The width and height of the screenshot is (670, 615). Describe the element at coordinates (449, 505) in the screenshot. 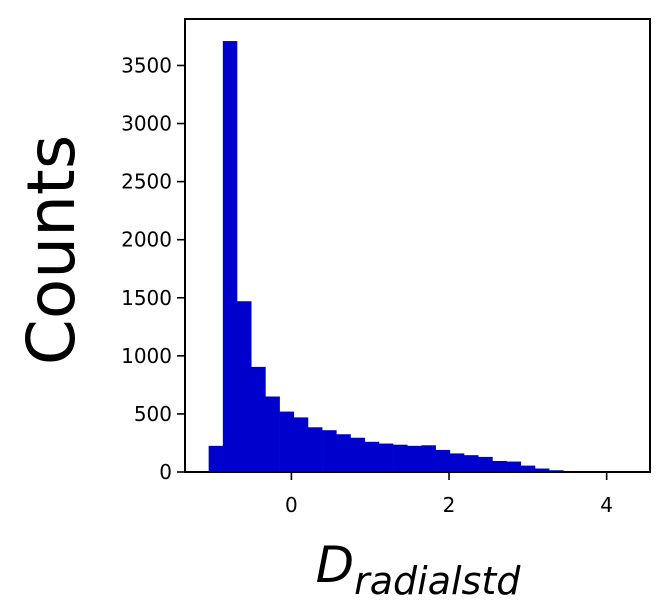

I see `x-tick-label: 2` at that location.